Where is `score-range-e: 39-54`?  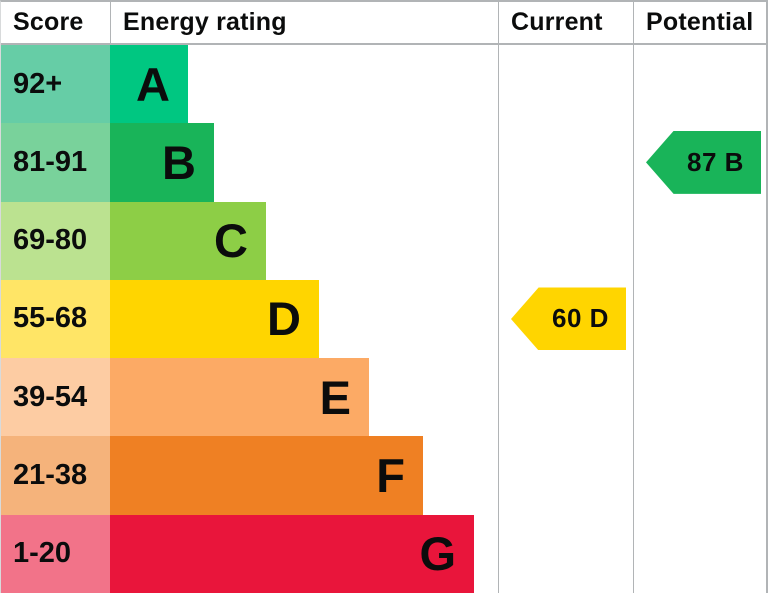 score-range-e: 39-54 is located at coordinates (55, 397).